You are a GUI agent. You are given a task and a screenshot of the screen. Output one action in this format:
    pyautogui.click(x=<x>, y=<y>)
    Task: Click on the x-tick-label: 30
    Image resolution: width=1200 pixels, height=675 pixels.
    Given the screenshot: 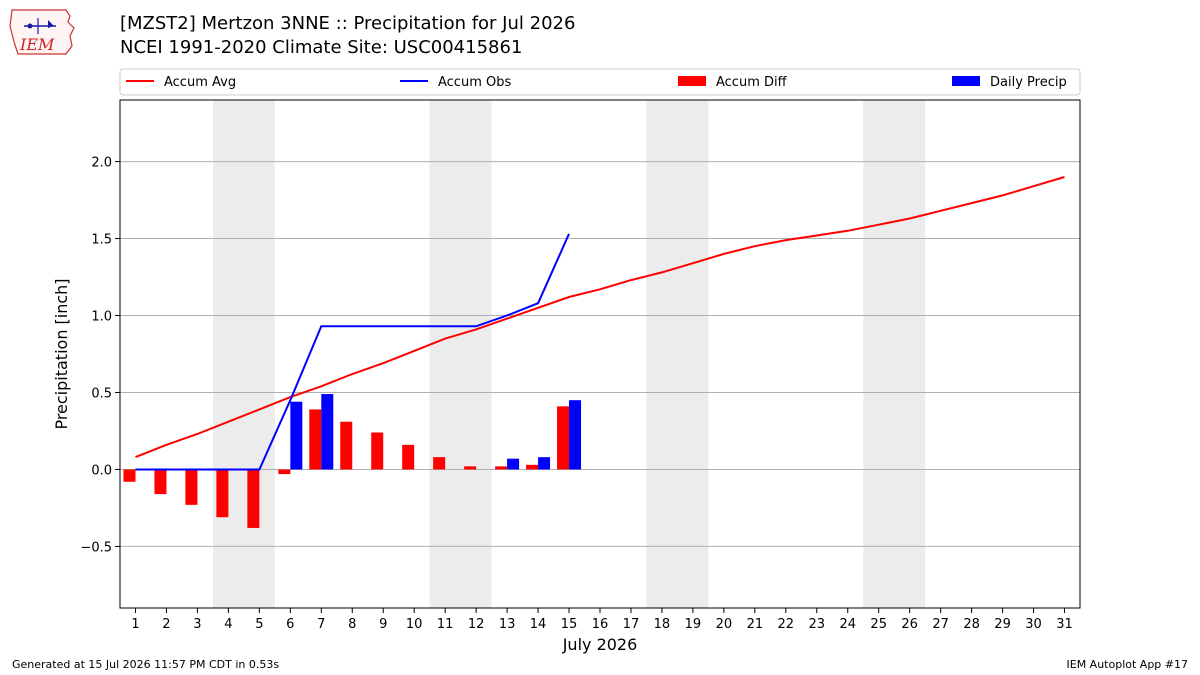 What is the action you would take?
    pyautogui.click(x=1033, y=624)
    